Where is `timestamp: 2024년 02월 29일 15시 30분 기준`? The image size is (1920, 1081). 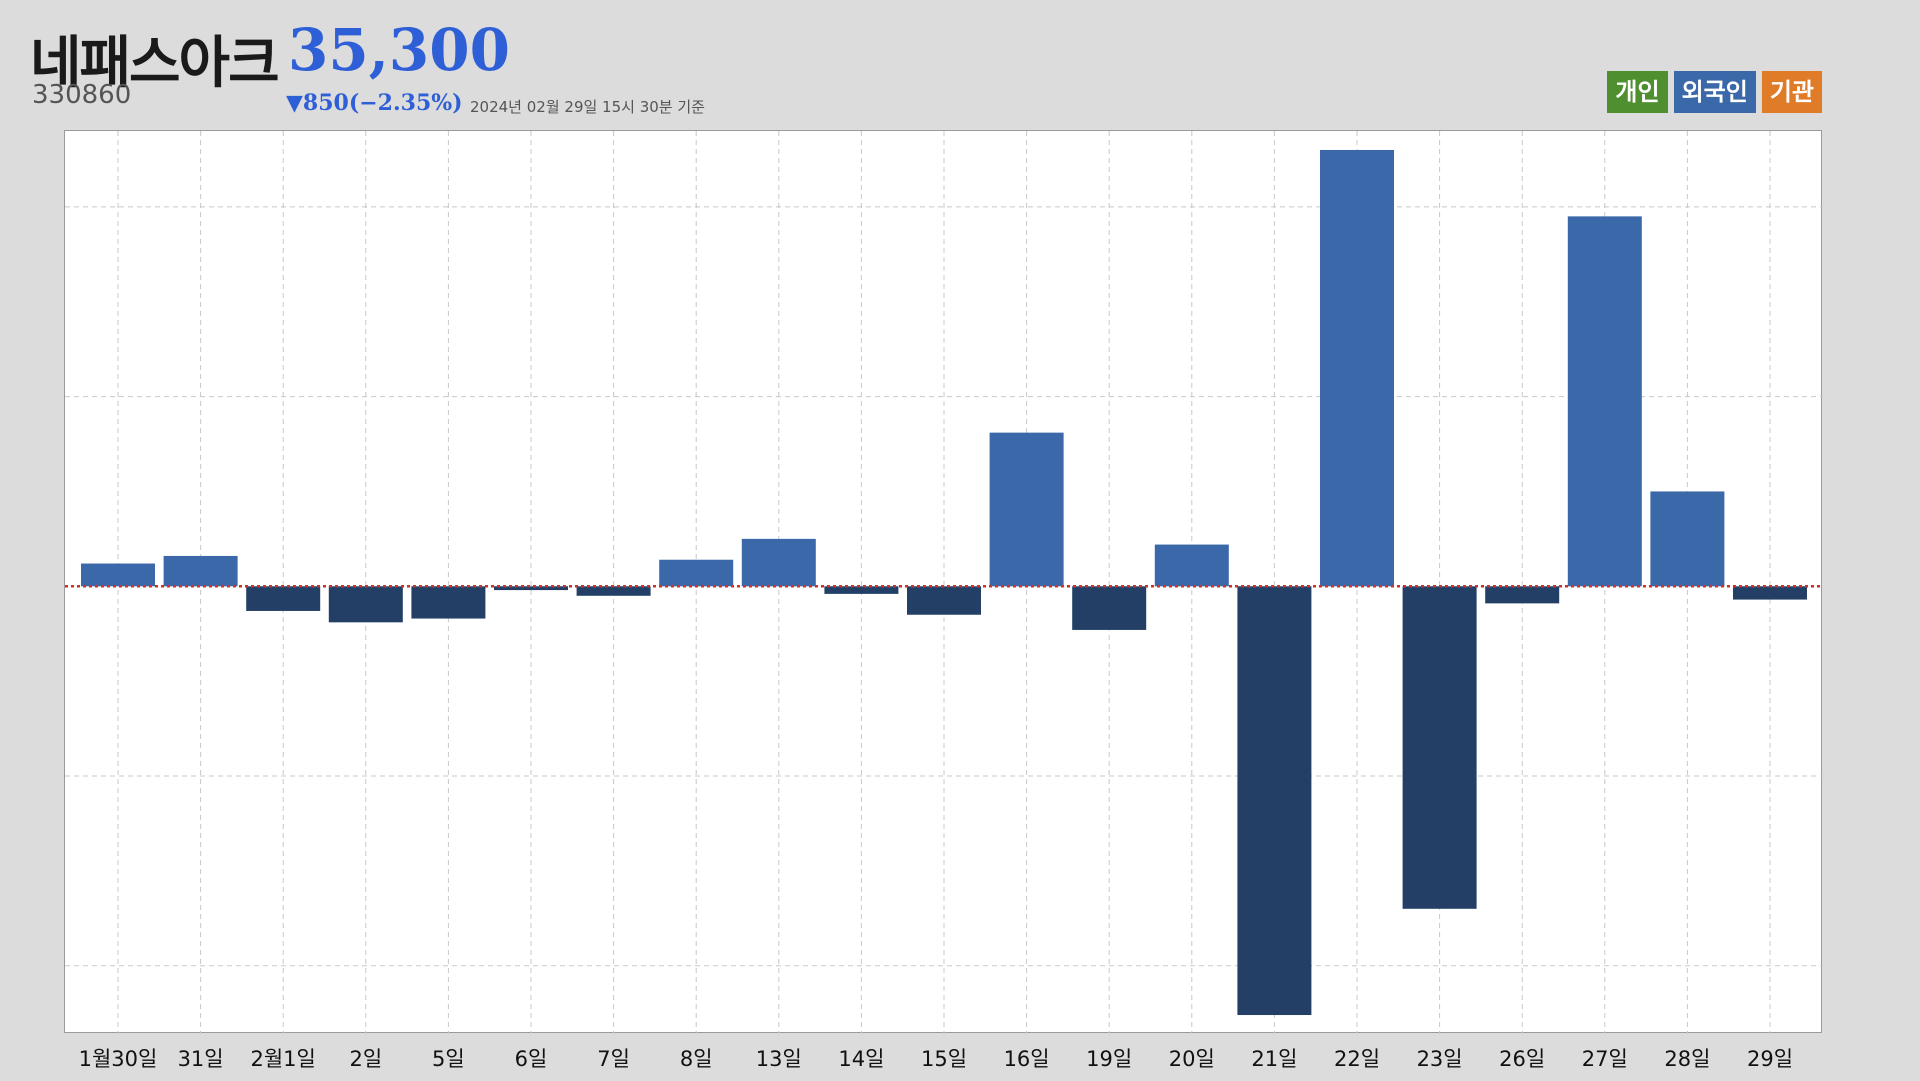
timestamp: 2024년 02월 29일 15시 30분 기준 is located at coordinates (587, 107).